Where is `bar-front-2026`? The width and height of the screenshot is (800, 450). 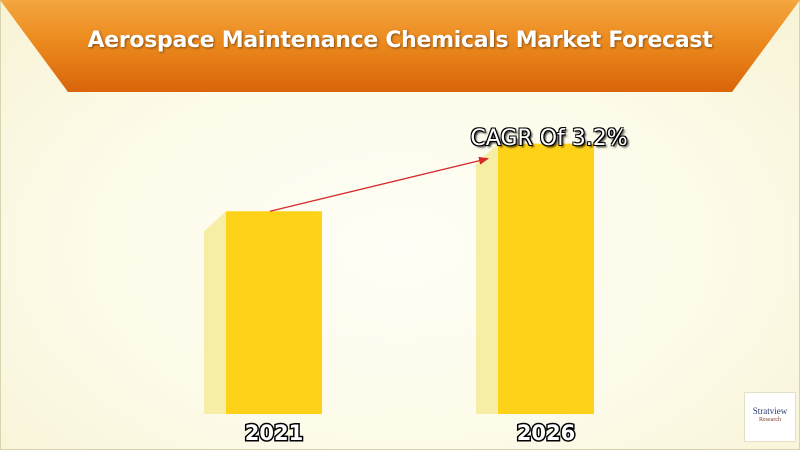
bar-front-2026 is located at coordinates (546, 279).